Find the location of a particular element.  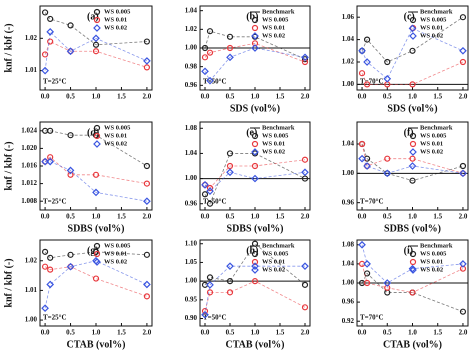

x-tick-label: 0.5 is located at coordinates (70, 333).